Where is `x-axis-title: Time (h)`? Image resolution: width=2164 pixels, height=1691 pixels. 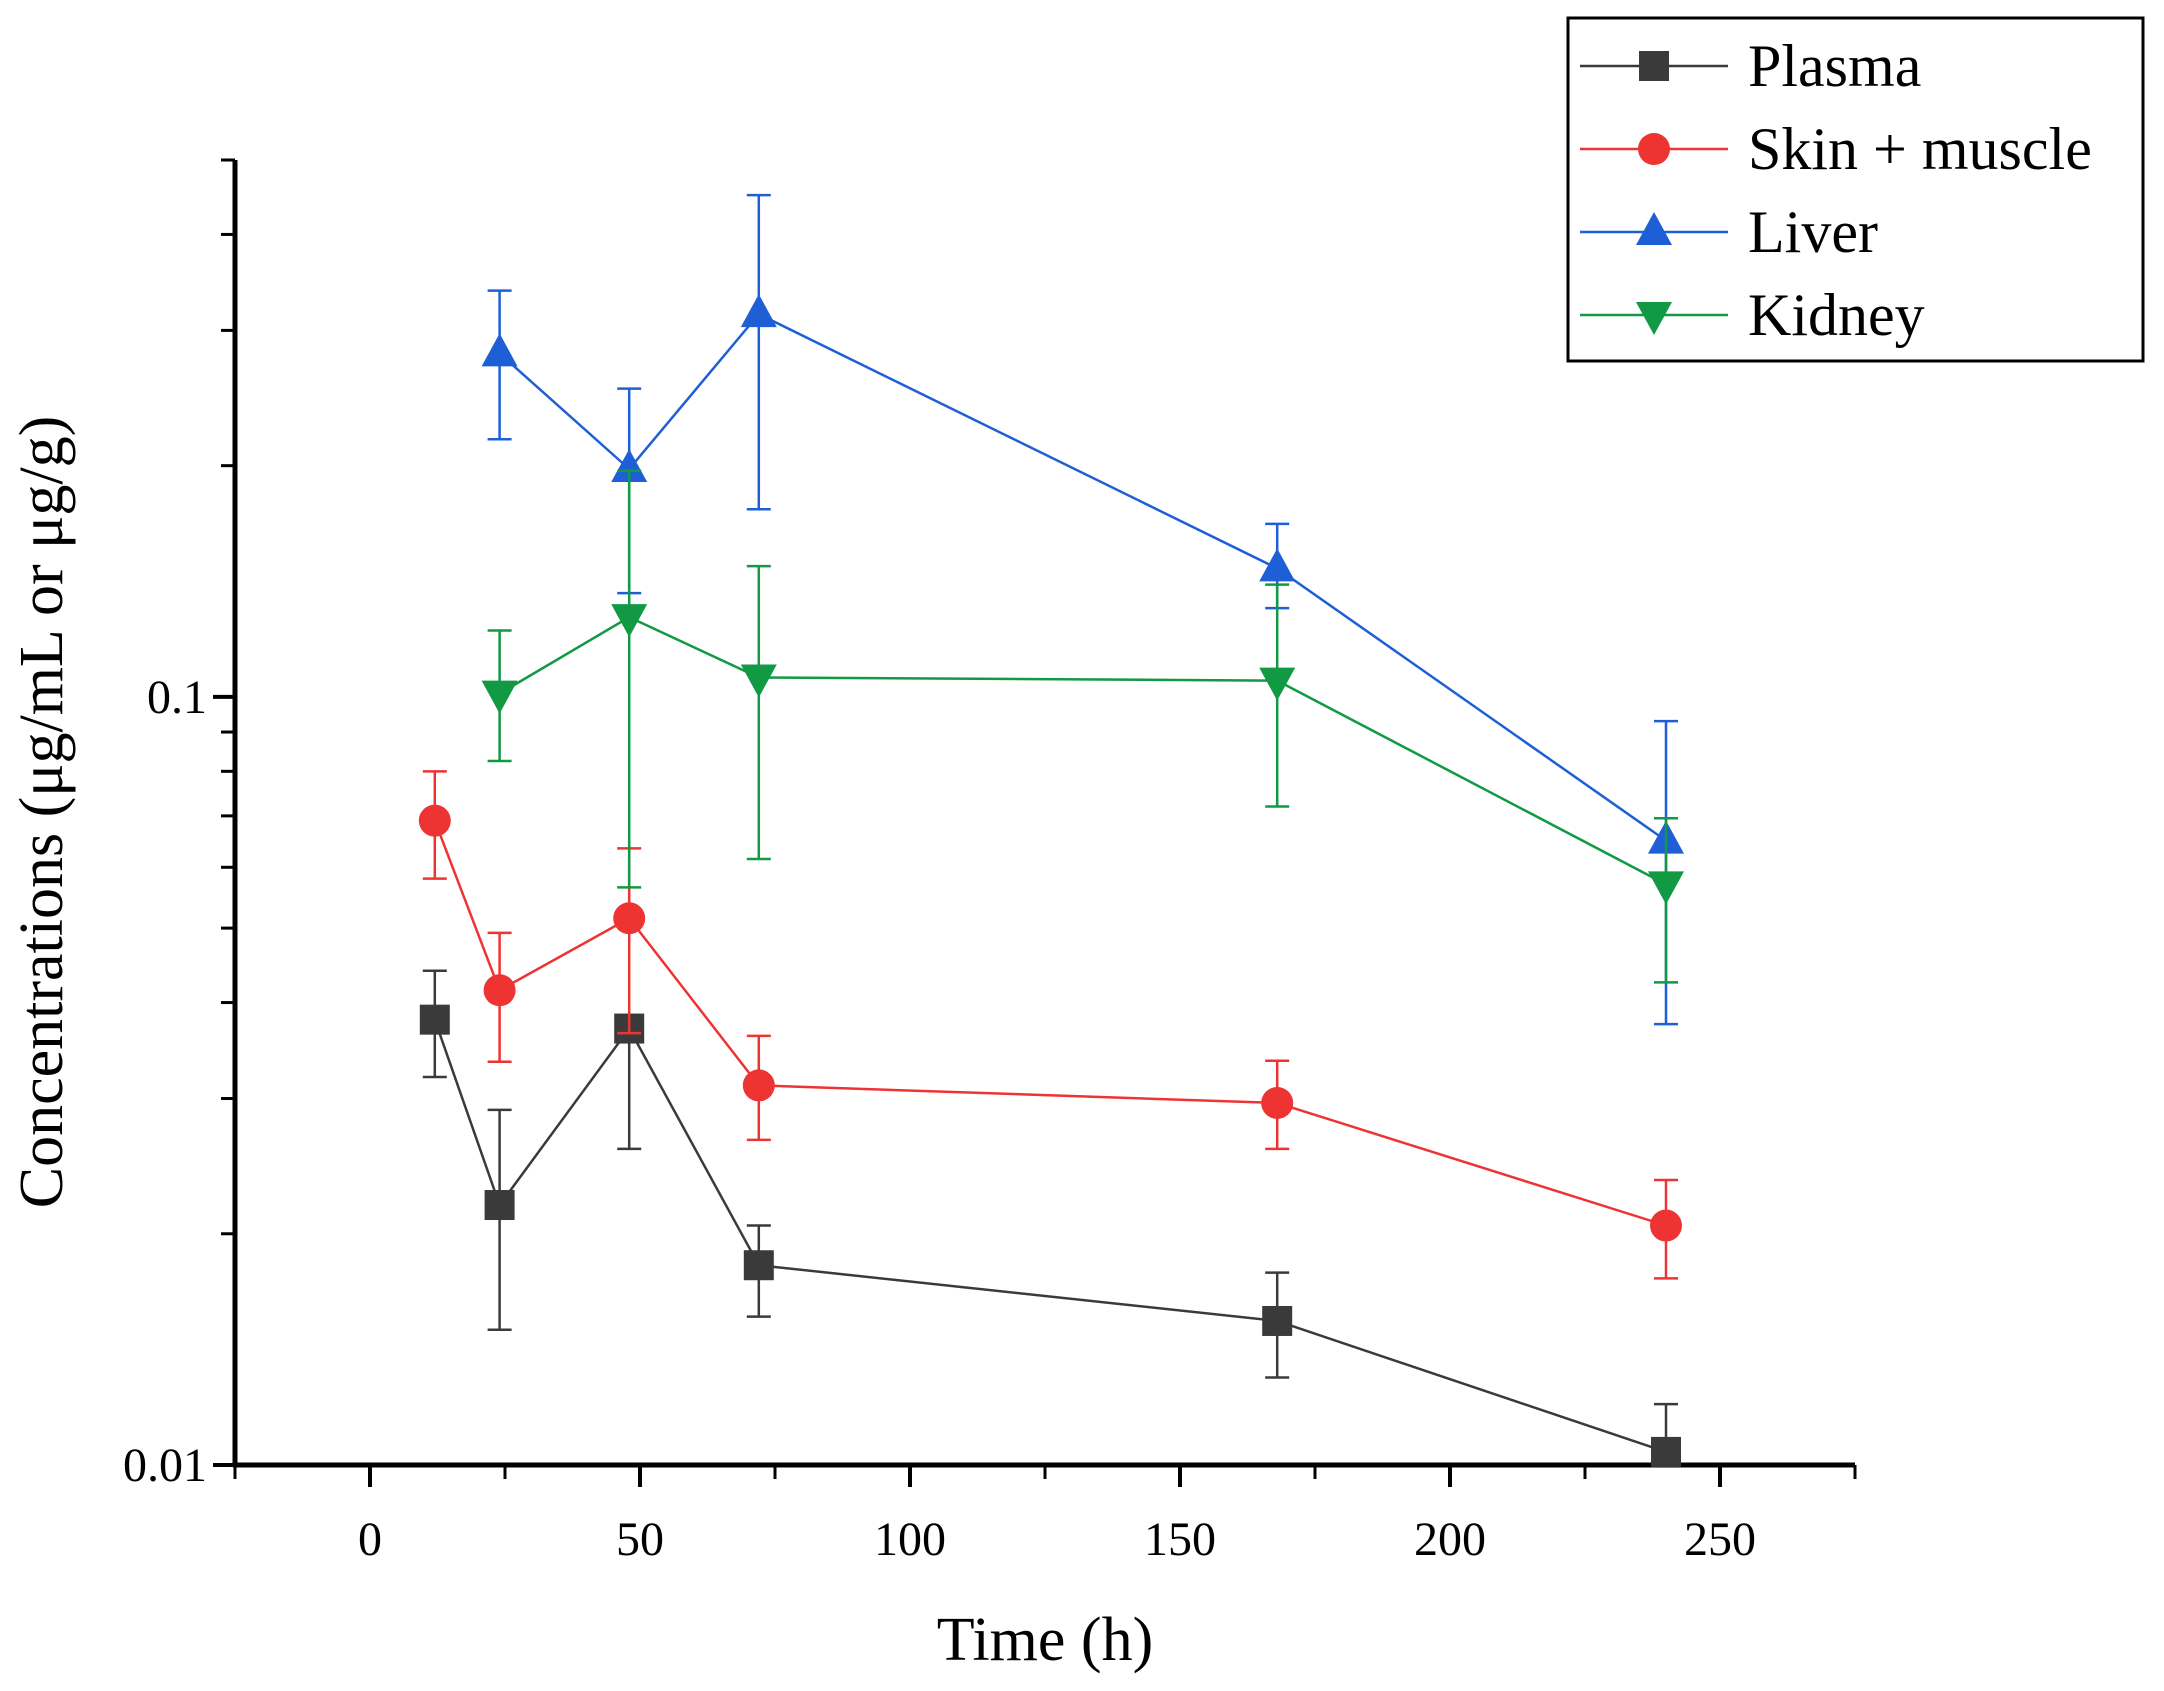
x-axis-title: Time (h) is located at coordinates (1045, 1640).